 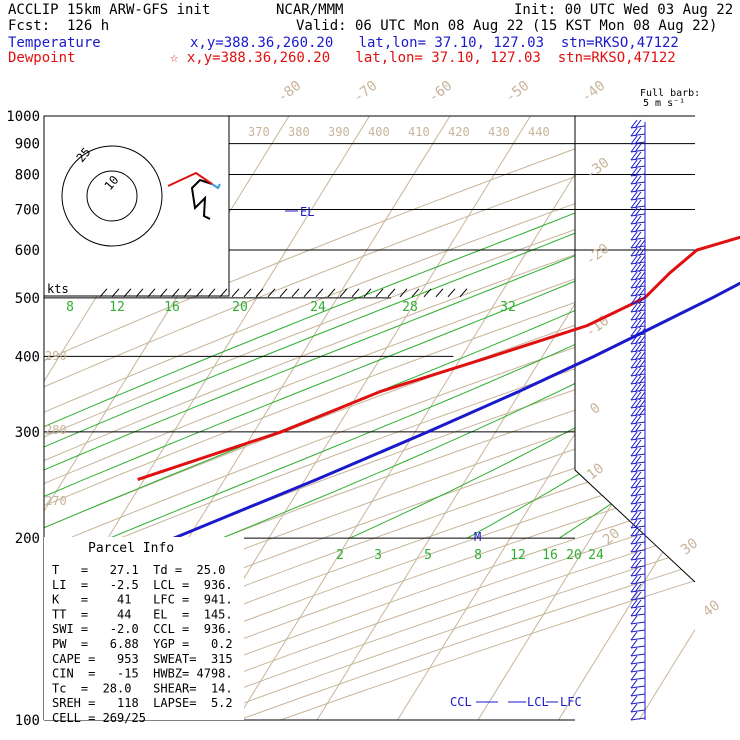 I want to click on pressure-label-800: 800, so click(x=27, y=176).